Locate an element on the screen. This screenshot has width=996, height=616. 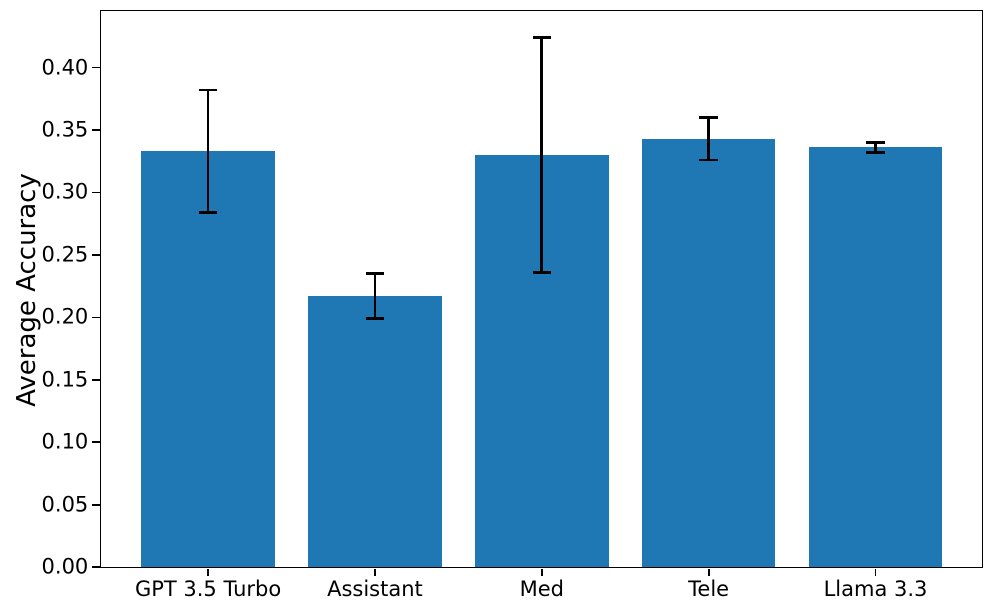
y-axis-label: Average Accuracy is located at coordinates (27, 290).